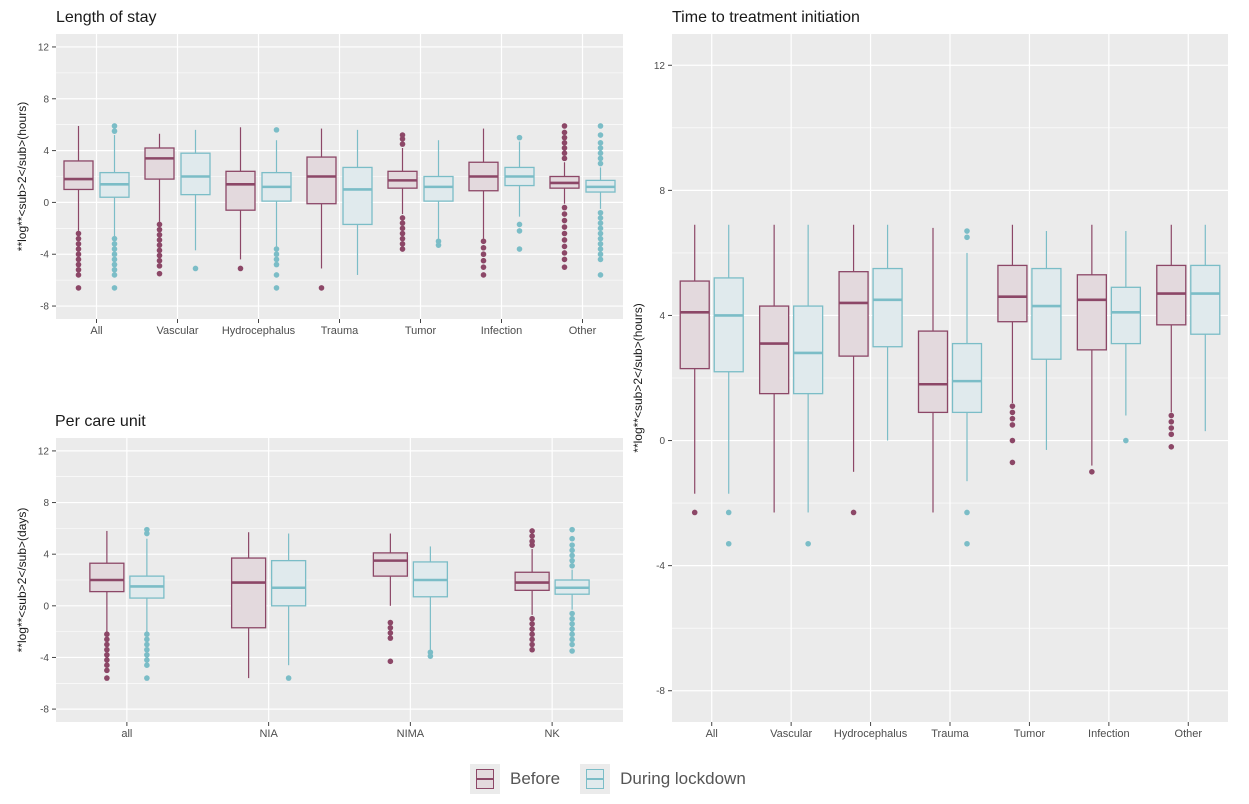 The width and height of the screenshot is (1249, 804). I want to click on los-xtick-label: All, so click(96, 331).